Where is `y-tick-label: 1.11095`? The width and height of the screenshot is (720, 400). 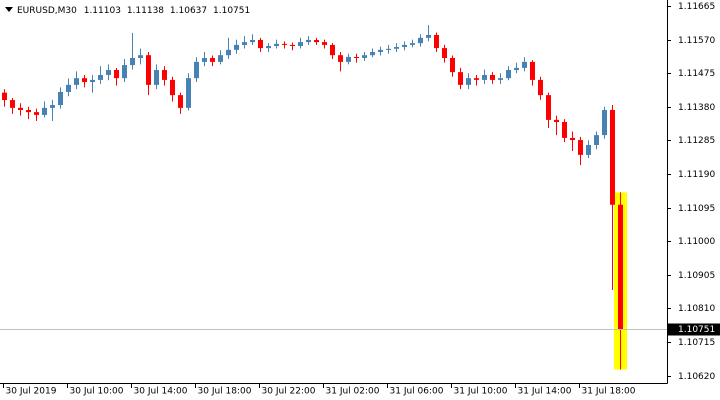
y-tick-label: 1.11095 is located at coordinates (696, 209).